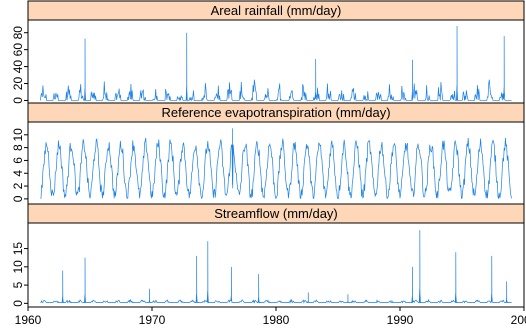 This screenshot has height=331, width=526. Describe the element at coordinates (18, 284) in the screenshot. I see `y-tick-label: 5` at that location.